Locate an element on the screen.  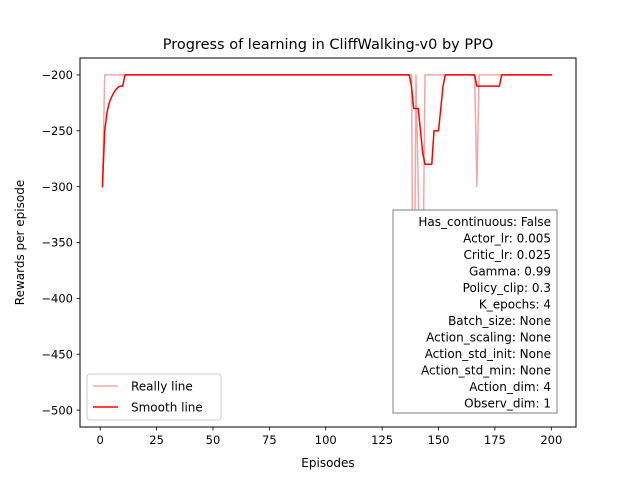
x-tick-label: 50 is located at coordinates (213, 440).